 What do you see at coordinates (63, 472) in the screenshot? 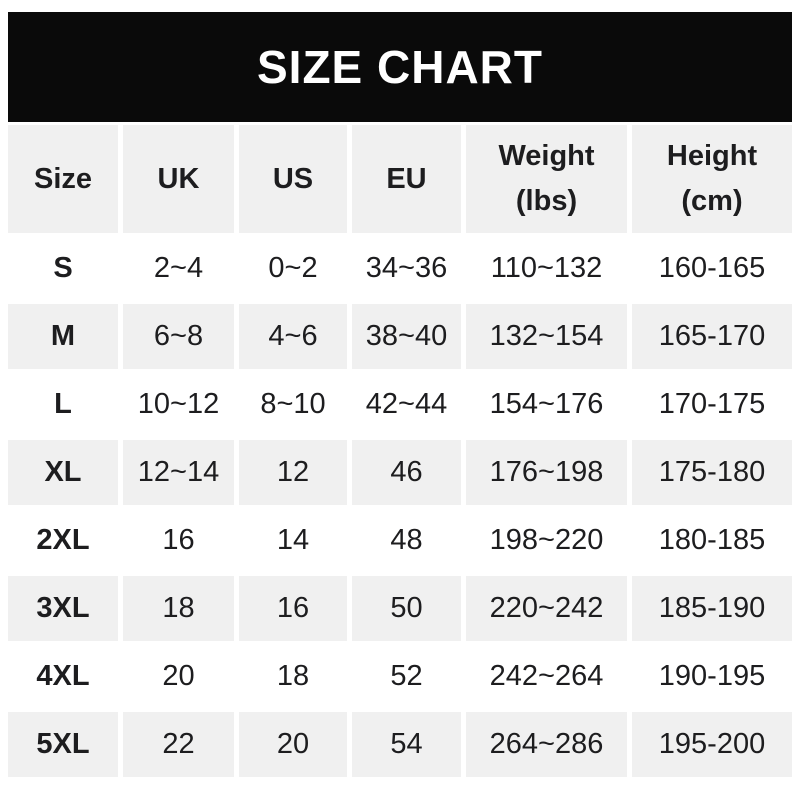
I see `size-cell: XL` at bounding box center [63, 472].